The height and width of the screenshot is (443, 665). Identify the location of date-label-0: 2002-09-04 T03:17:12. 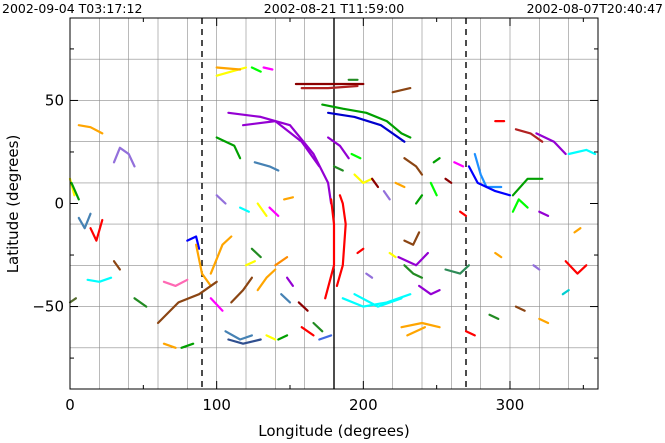
(72, 8).